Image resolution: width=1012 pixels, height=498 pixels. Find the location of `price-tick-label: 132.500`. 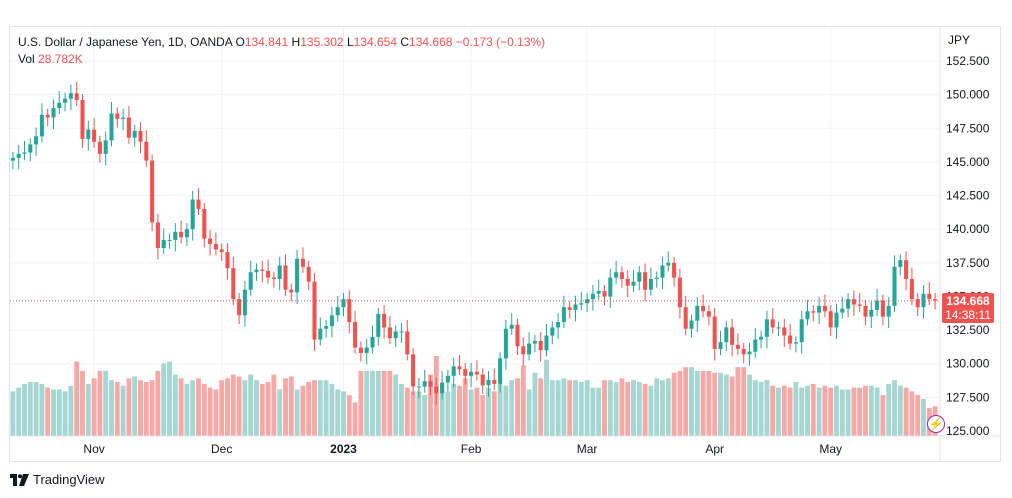

price-tick-label: 132.500 is located at coordinates (968, 330).